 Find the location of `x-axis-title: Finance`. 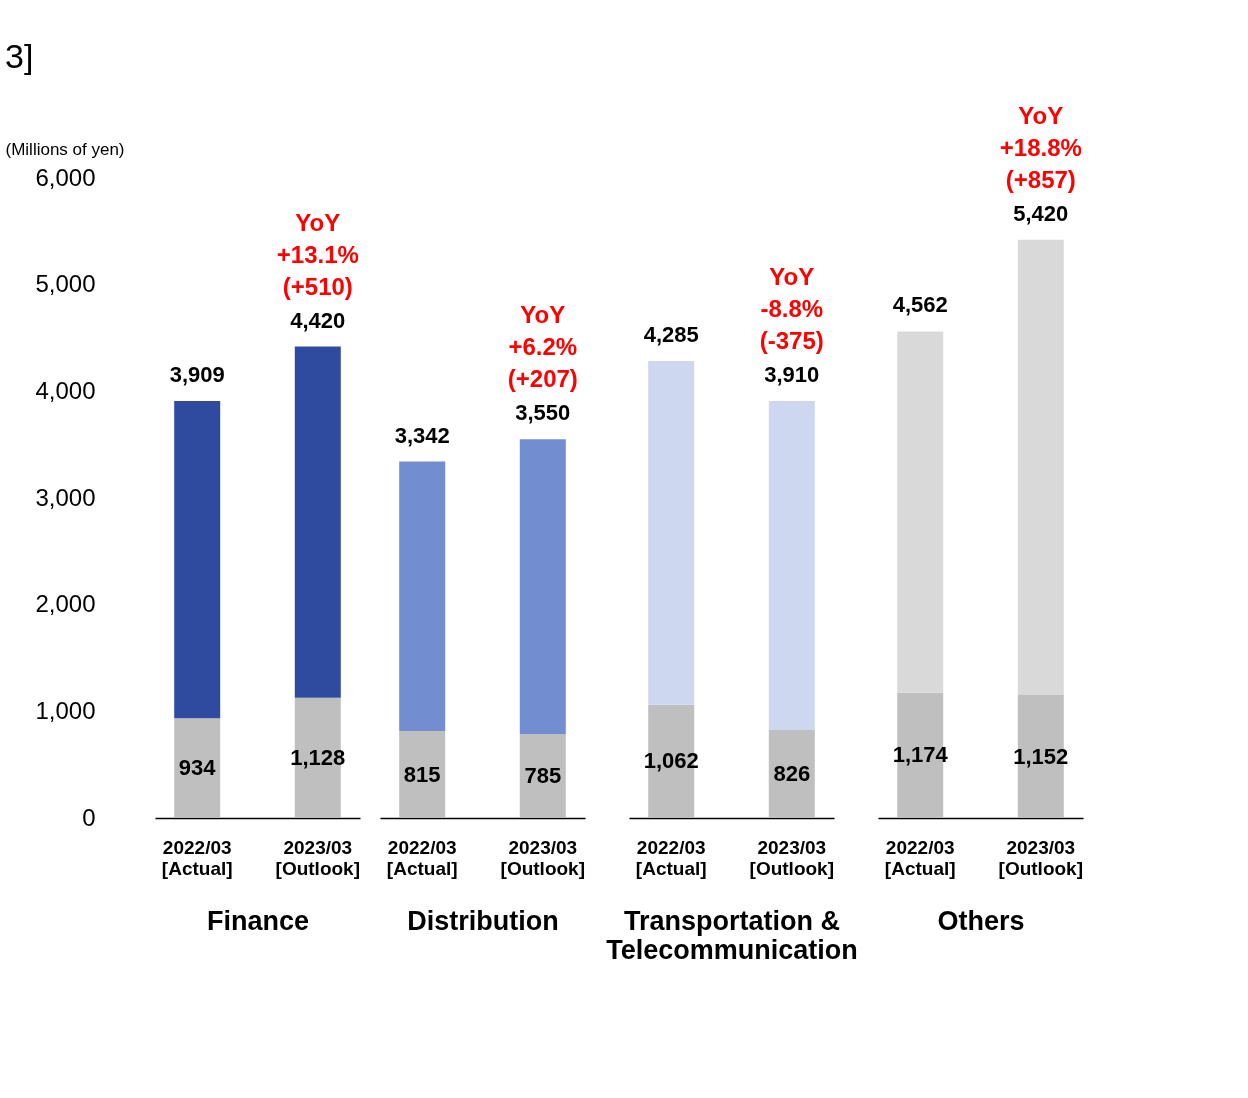

x-axis-title: Finance is located at coordinates (258, 920).